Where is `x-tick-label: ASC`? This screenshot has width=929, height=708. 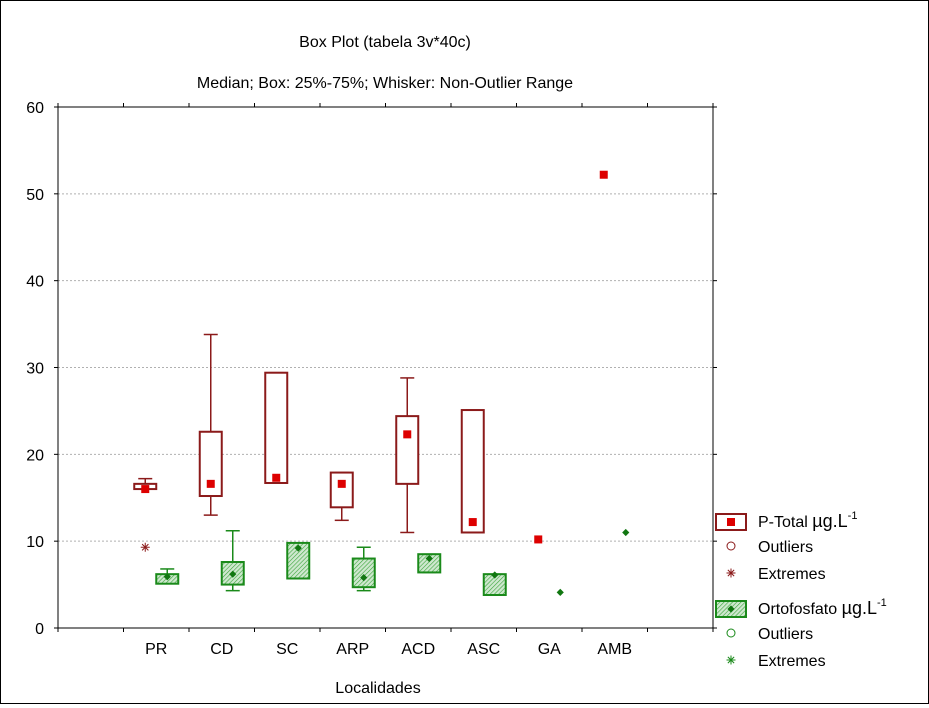
x-tick-label: ASC is located at coordinates (483, 649).